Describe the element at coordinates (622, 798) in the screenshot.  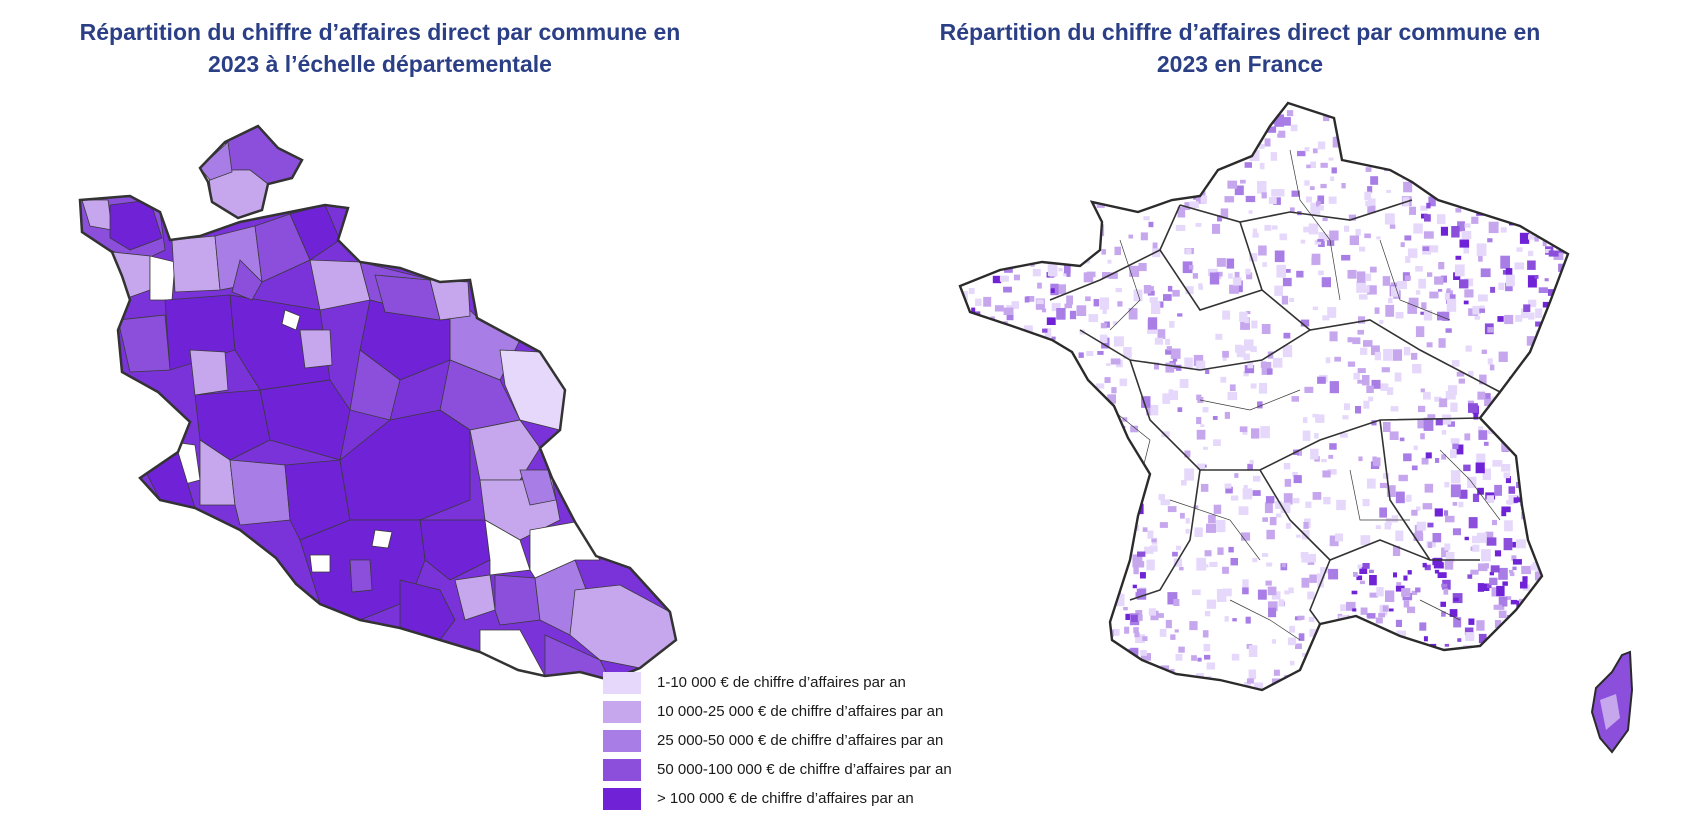
I see `legend-swatch` at that location.